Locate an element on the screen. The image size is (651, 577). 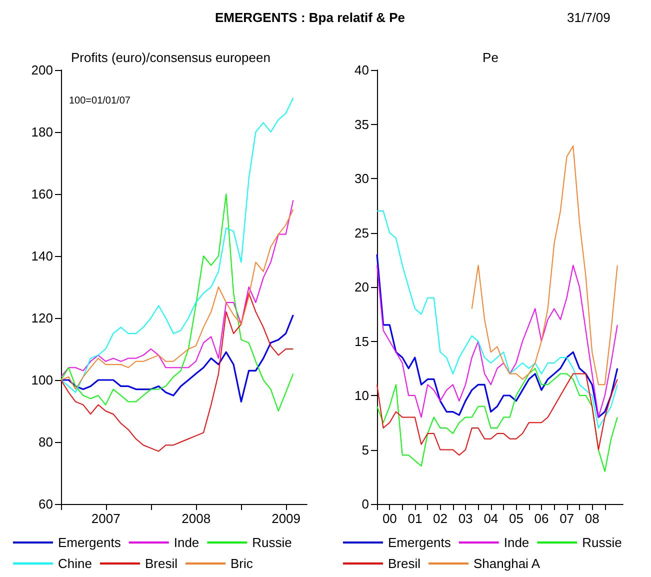
y-tick-label: 80 is located at coordinates (45, 442).